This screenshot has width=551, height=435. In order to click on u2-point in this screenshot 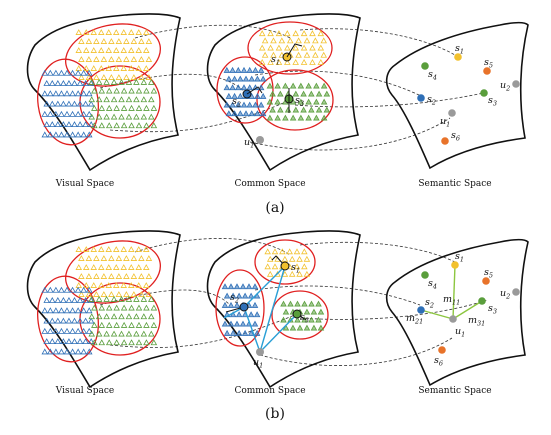, I will do `click(516, 292)`.